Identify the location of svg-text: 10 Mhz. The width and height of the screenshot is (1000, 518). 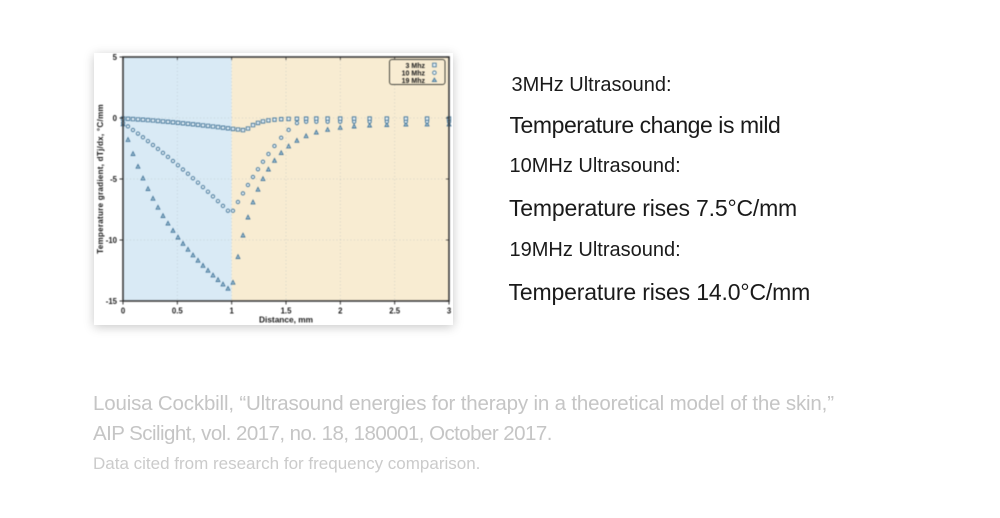
(414, 74).